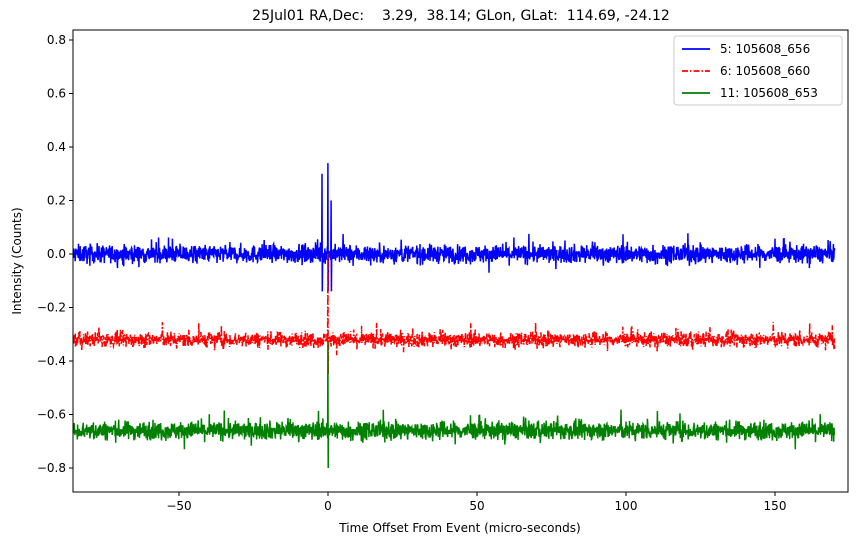 The image size is (858, 545). I want to click on y-tick-label: 0.6, so click(56, 94).